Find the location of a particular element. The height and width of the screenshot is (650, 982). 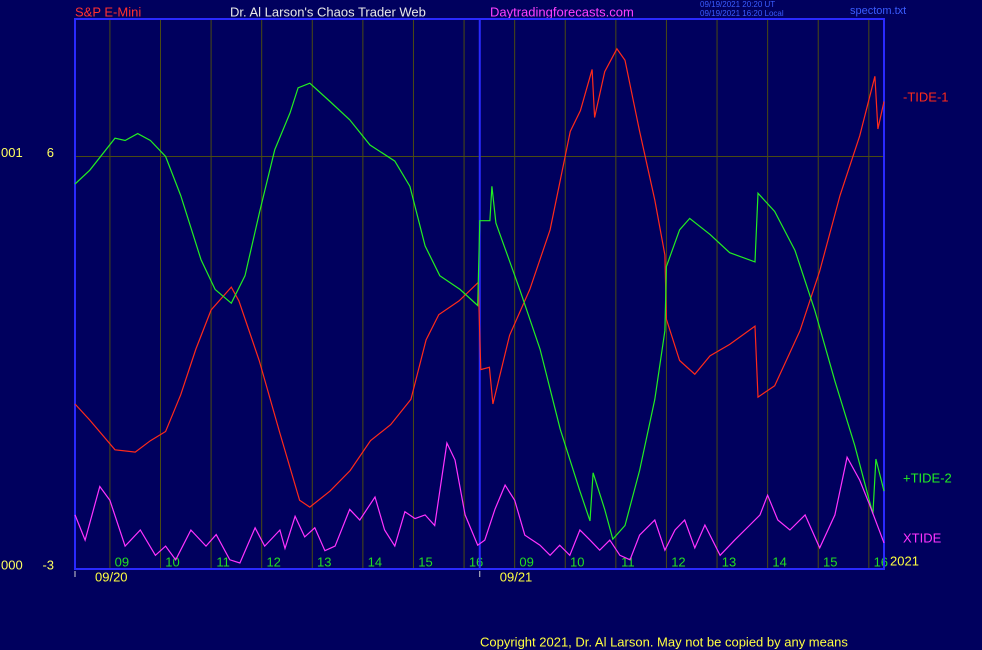

timestamp: 09/19/2021 16:20 Local is located at coordinates (742, 13).